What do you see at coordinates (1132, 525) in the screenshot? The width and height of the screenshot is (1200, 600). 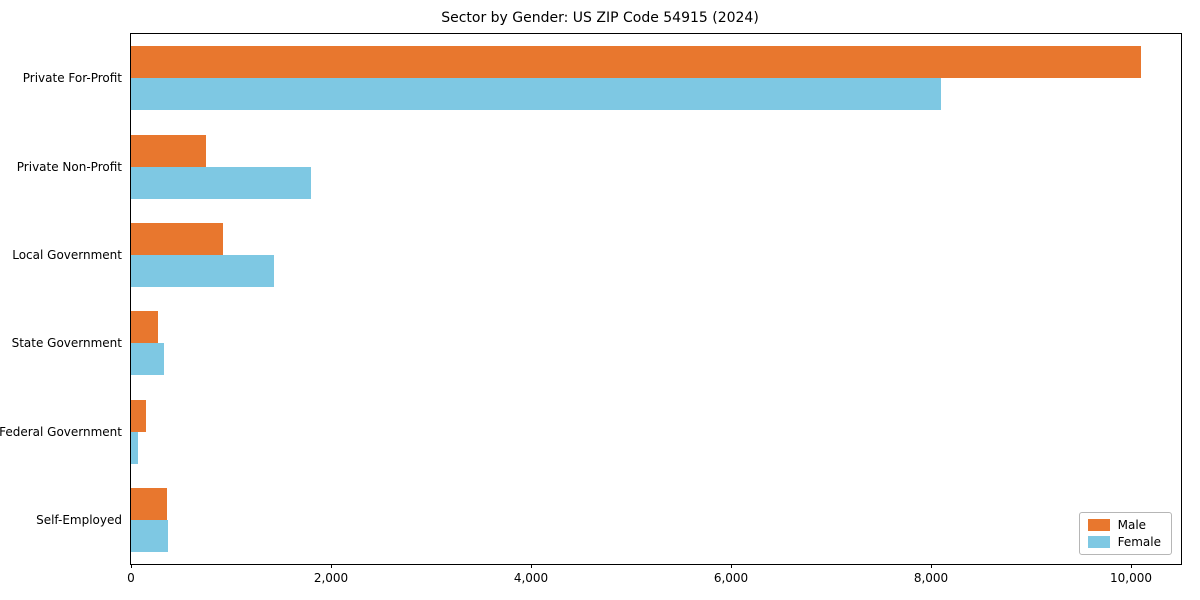 I see `legend-label-male: Male` at bounding box center [1132, 525].